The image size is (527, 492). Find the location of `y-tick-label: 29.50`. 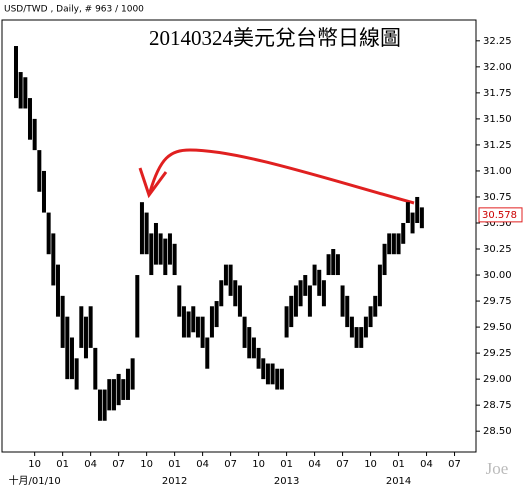

y-tick-label: 29.50 is located at coordinates (497, 327).